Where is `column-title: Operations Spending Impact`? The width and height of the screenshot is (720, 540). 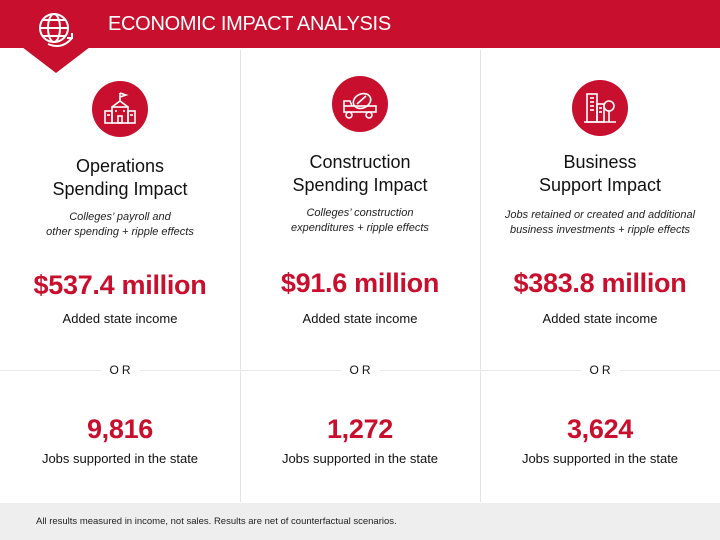
column-title: Operations Spending Impact is located at coordinates (120, 177).